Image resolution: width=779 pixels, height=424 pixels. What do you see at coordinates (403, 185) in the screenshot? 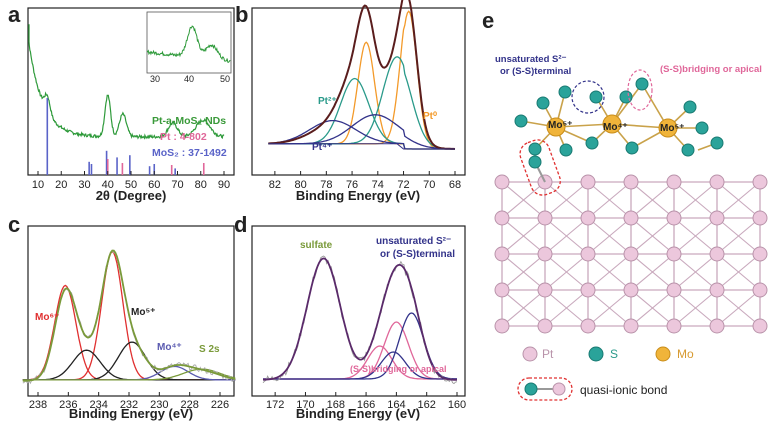
I see `x-tick-label: 72` at bounding box center [403, 185].